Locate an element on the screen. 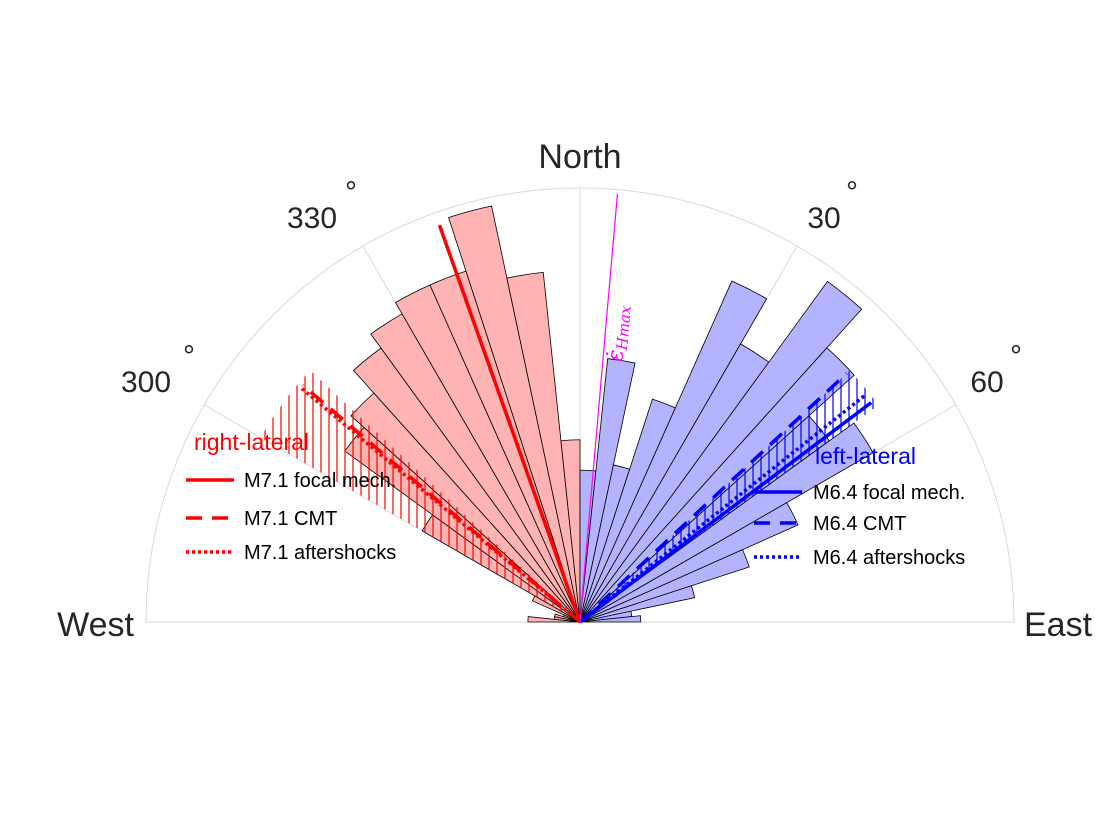 The image size is (1120, 840). strain-direction-annotation: ε̇Hmax is located at coordinates (619, 333).